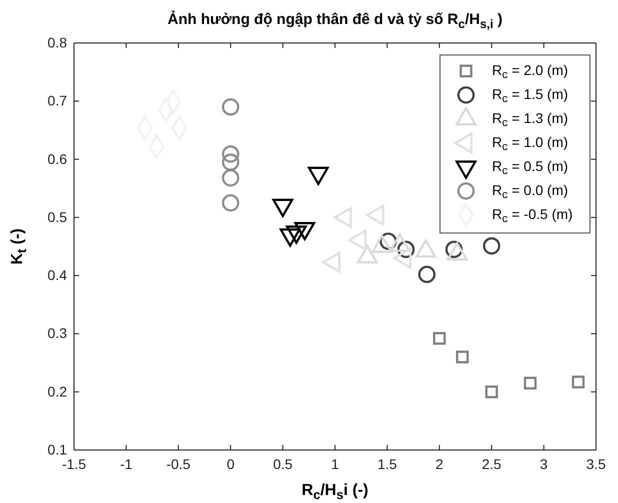  What do you see at coordinates (58, 216) in the screenshot?
I see `y-tick-label: 0.5` at bounding box center [58, 216].